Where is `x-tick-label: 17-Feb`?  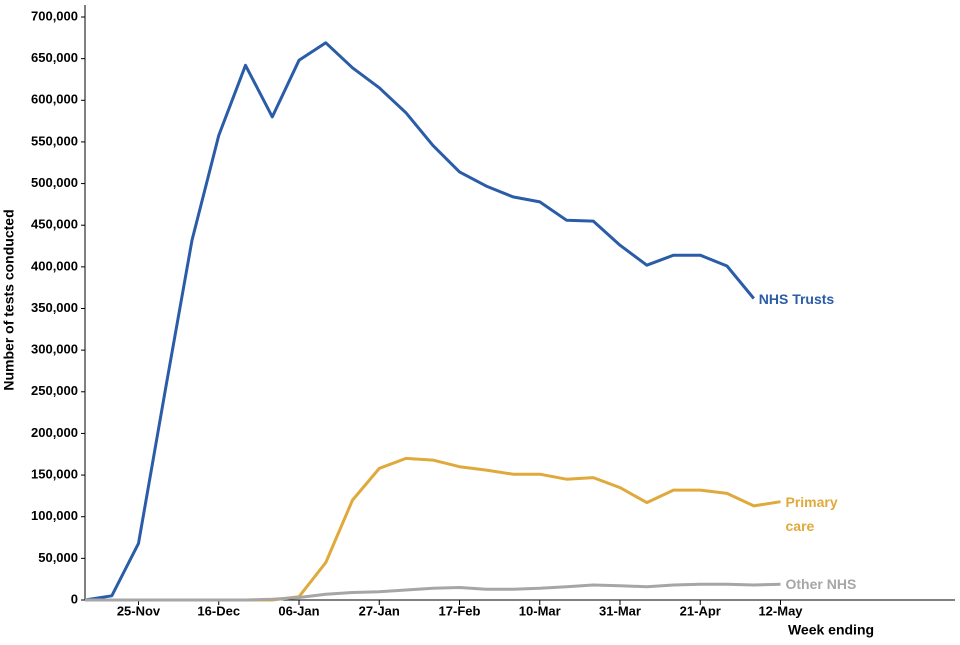 x-tick-label: 17-Feb is located at coordinates (460, 610).